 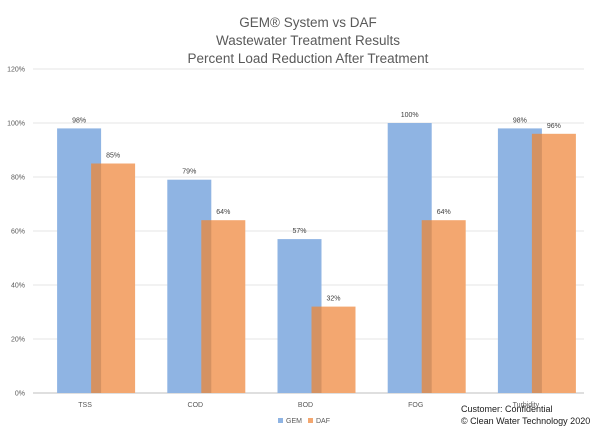 I want to click on chart-title-line: Wastewater Treatment Results, so click(x=308, y=40).